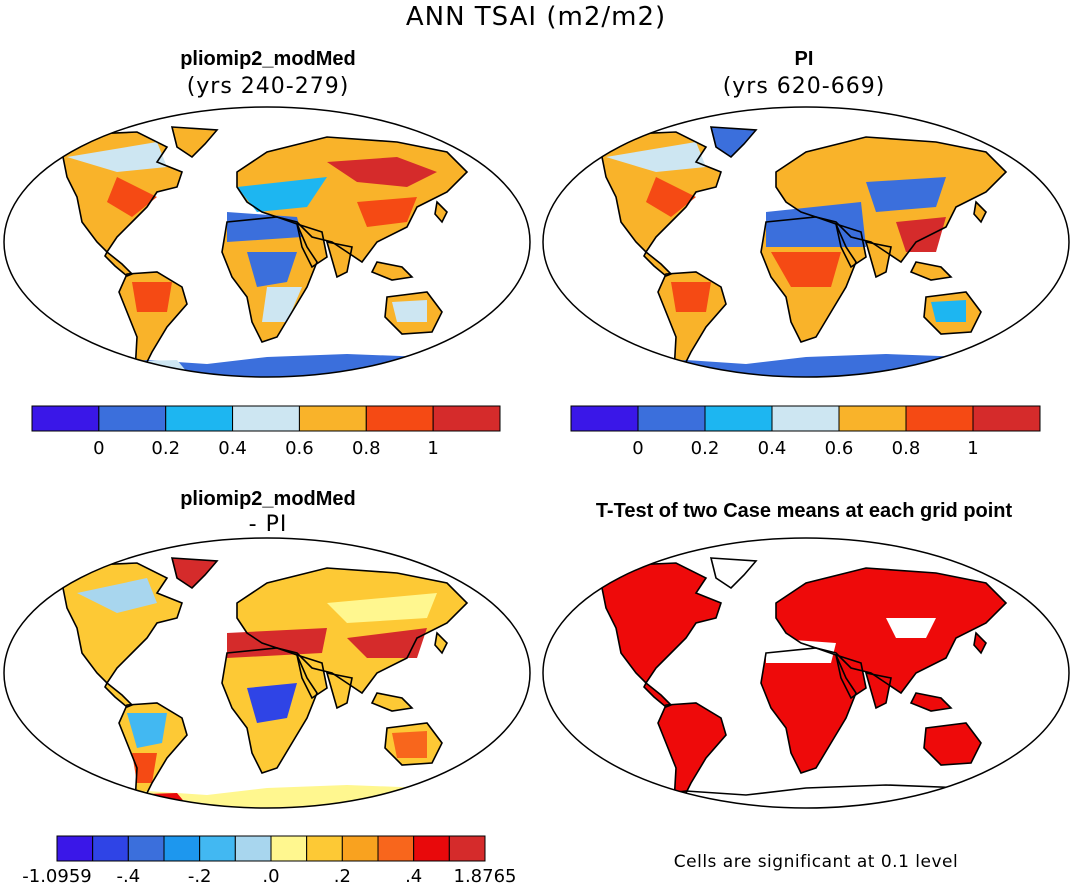 The image size is (1072, 885). I want to click on panel-title-bottom-left: pliomip2_modMed, so click(268, 499).